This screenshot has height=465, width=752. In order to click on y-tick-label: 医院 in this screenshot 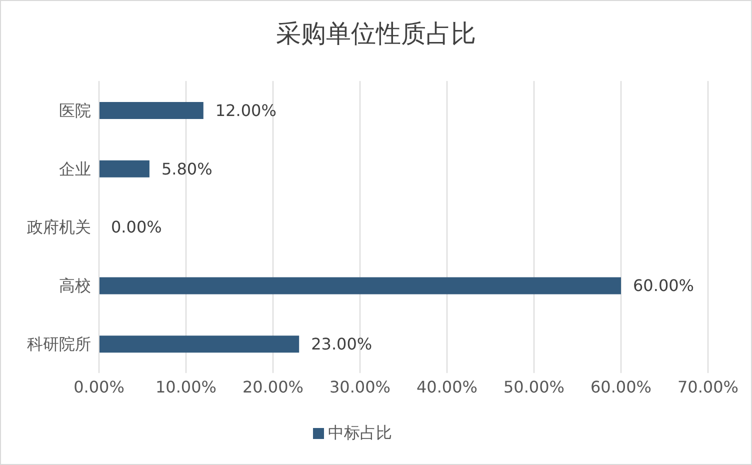, I will do `click(75, 110)`.